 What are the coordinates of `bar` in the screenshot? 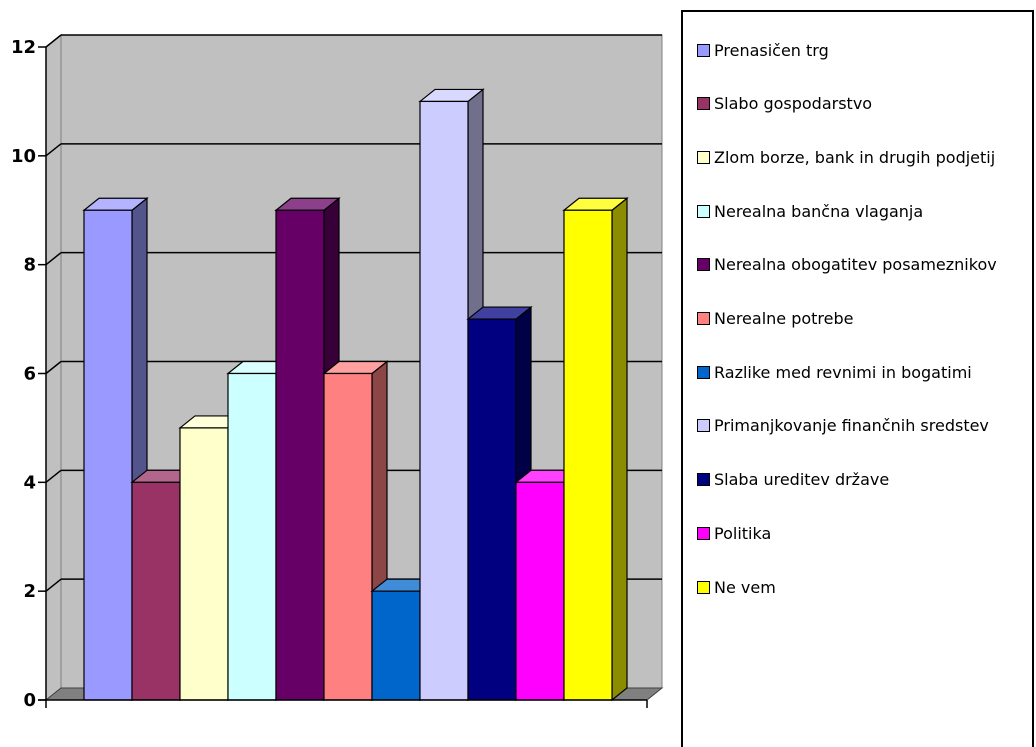 It's located at (595, 449).